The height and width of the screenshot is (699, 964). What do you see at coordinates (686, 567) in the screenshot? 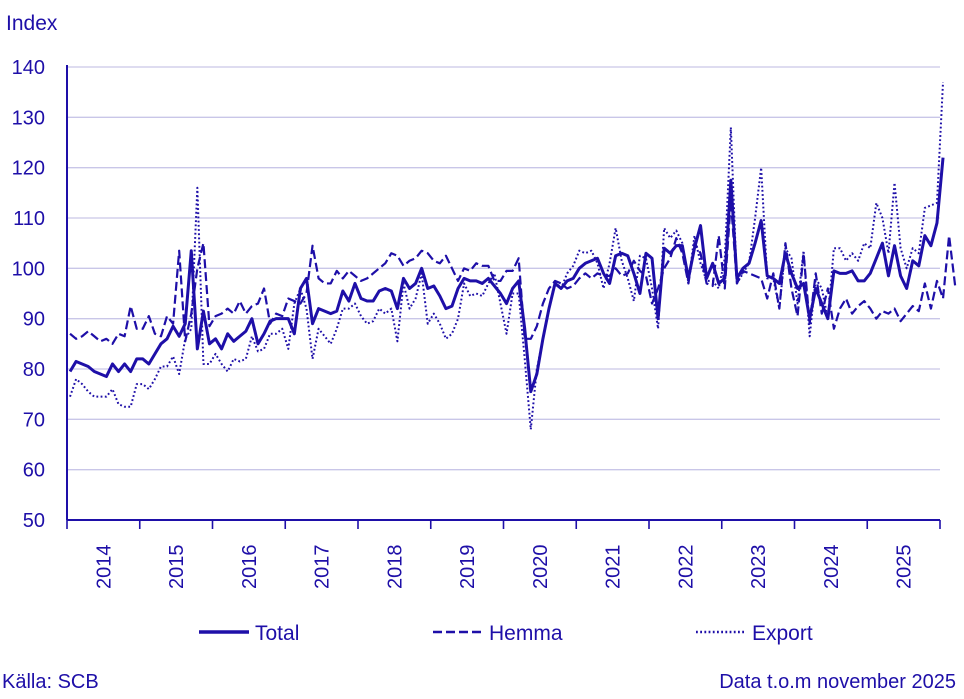
I see `x-tick-label: 2022` at bounding box center [686, 567].